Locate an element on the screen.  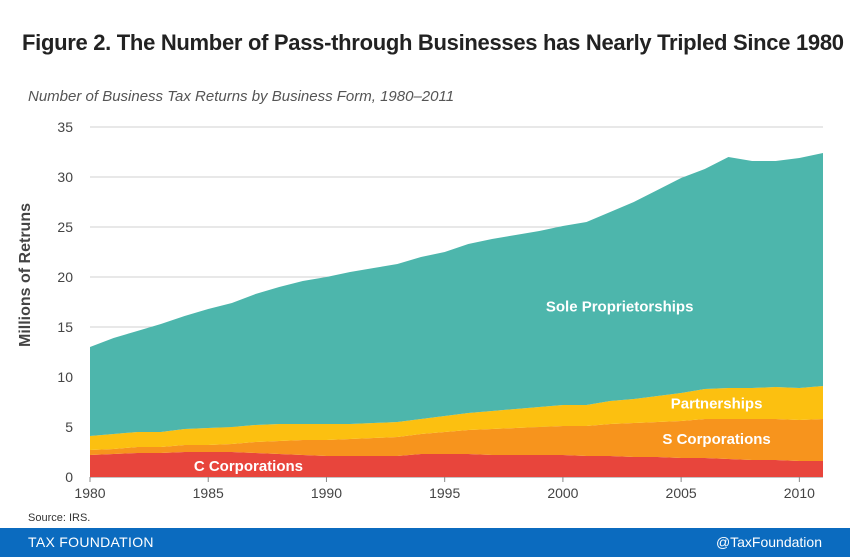
footer-bar: TAX FOUNDATION @TaxFoundation is located at coordinates (425, 542).